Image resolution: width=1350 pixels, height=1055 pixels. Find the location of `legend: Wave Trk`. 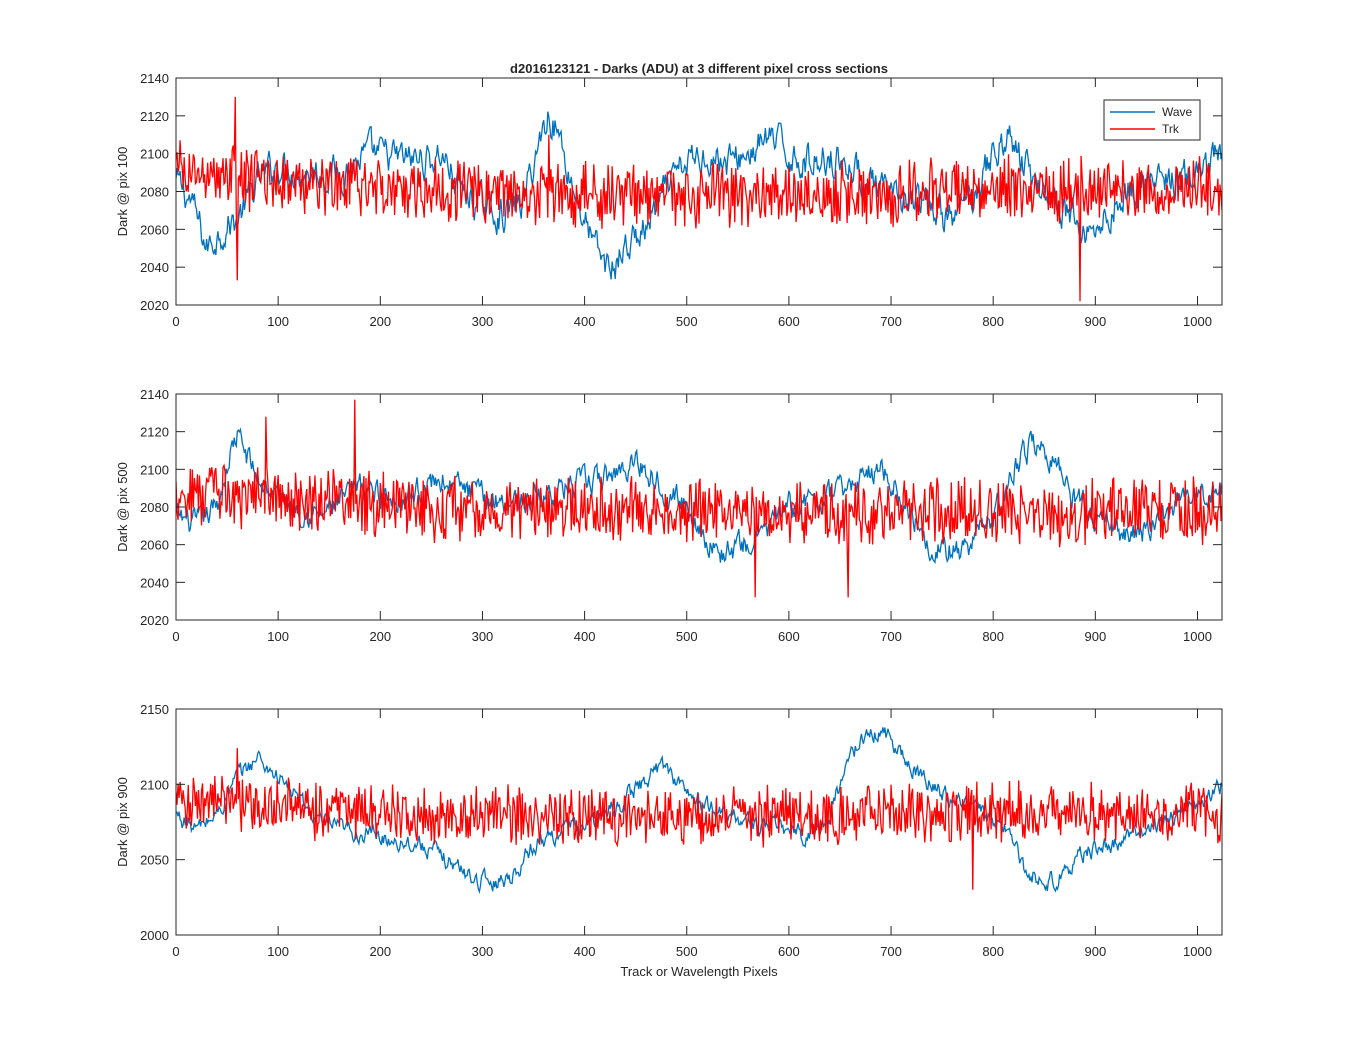

legend: Wave Trk is located at coordinates (1152, 120).